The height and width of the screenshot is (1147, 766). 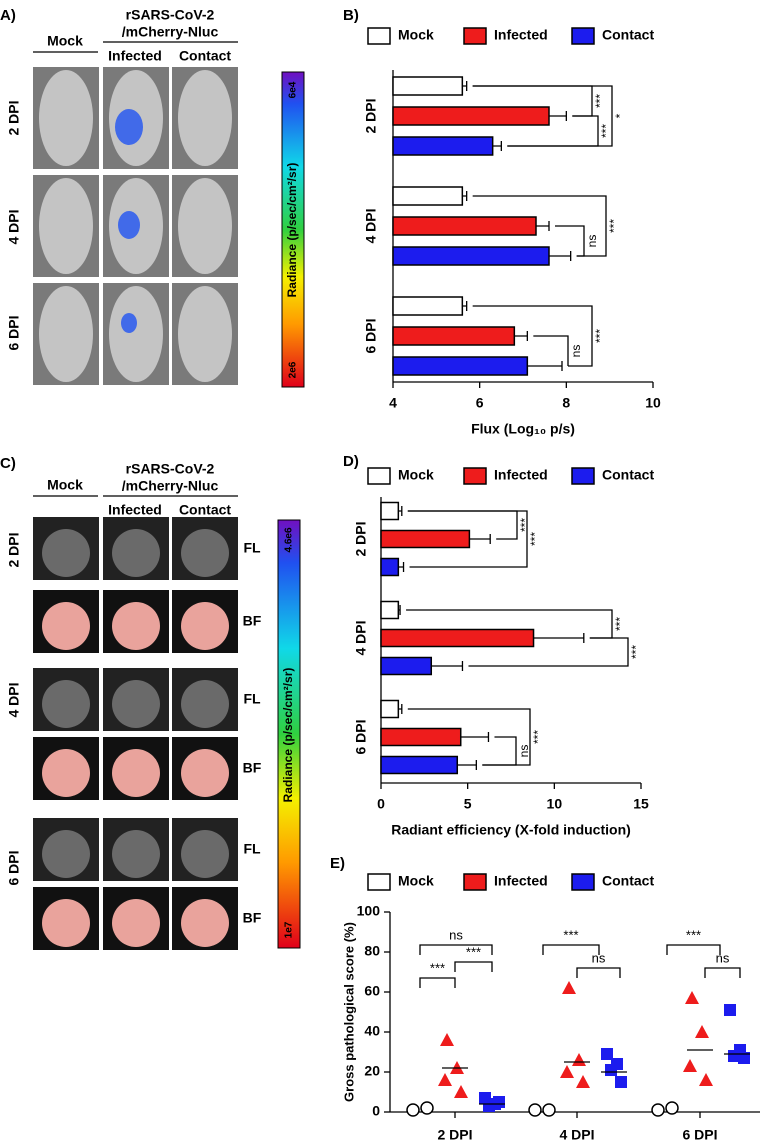 I want to click on image-type: FL, so click(x=252, y=699).